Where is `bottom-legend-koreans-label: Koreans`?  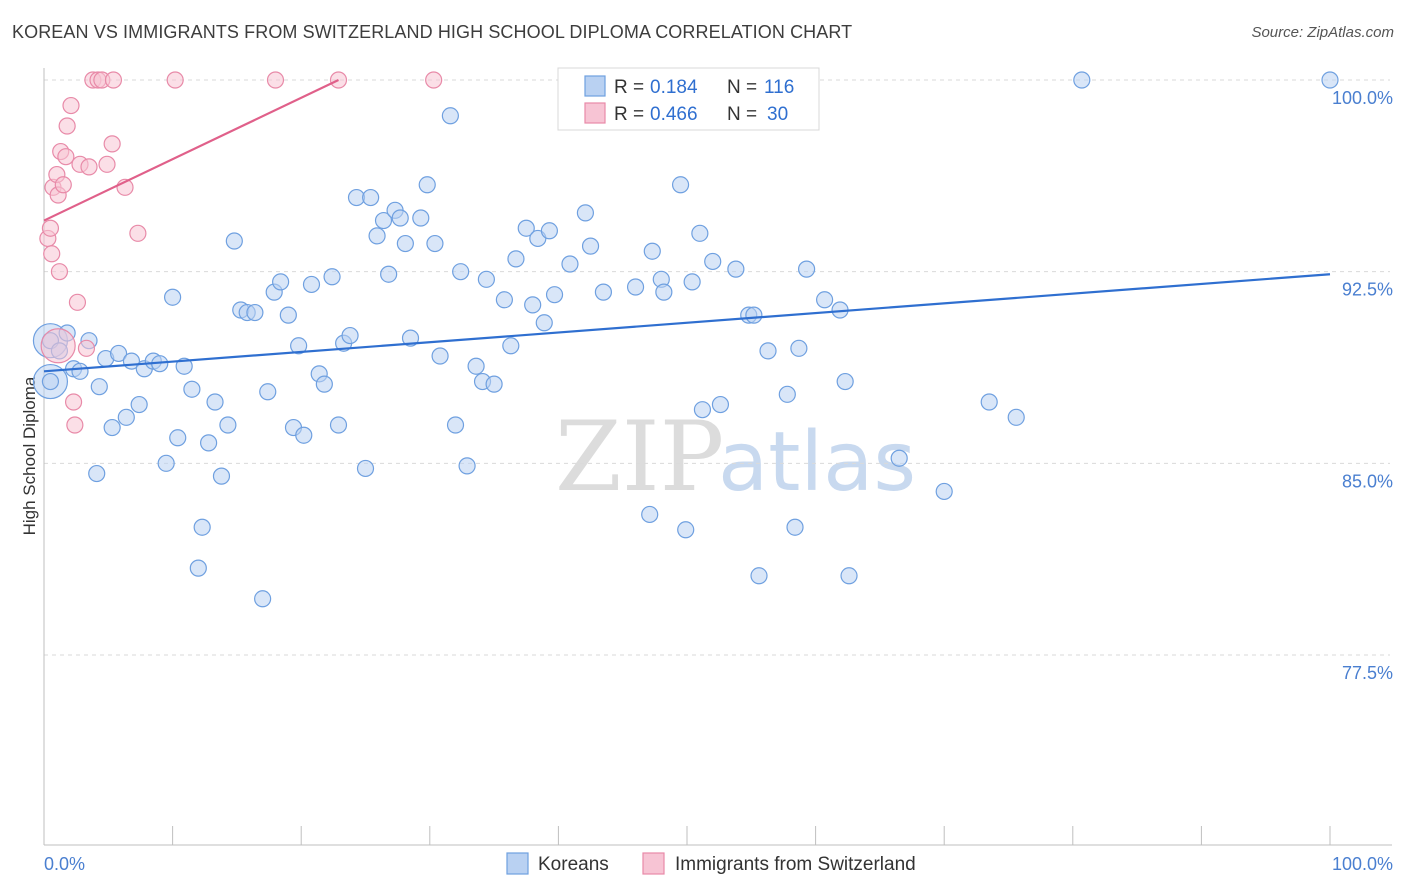 bottom-legend-koreans-label: Koreans is located at coordinates (573, 864).